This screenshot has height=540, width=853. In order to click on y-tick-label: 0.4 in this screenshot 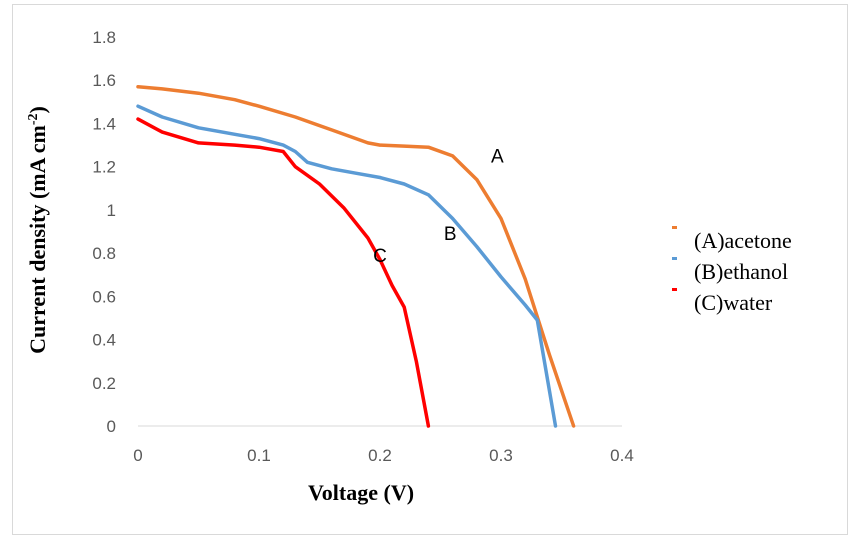, I will do `click(104, 340)`.